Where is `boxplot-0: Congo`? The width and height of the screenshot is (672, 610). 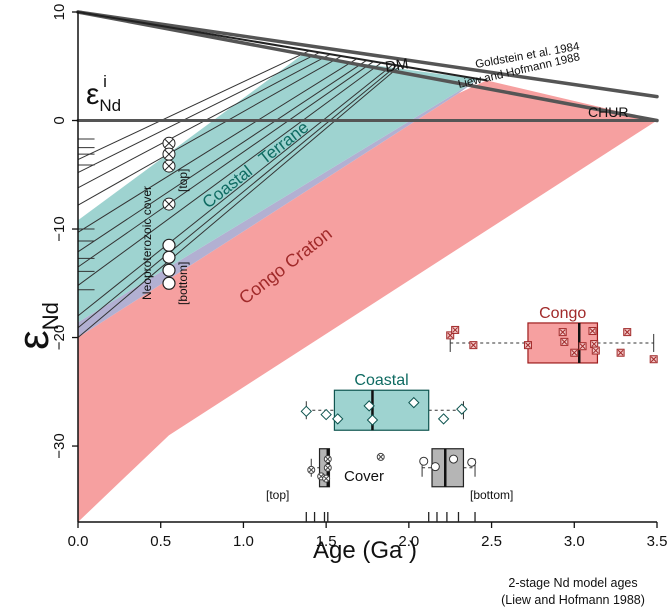 boxplot-0: Congo is located at coordinates (552, 334).